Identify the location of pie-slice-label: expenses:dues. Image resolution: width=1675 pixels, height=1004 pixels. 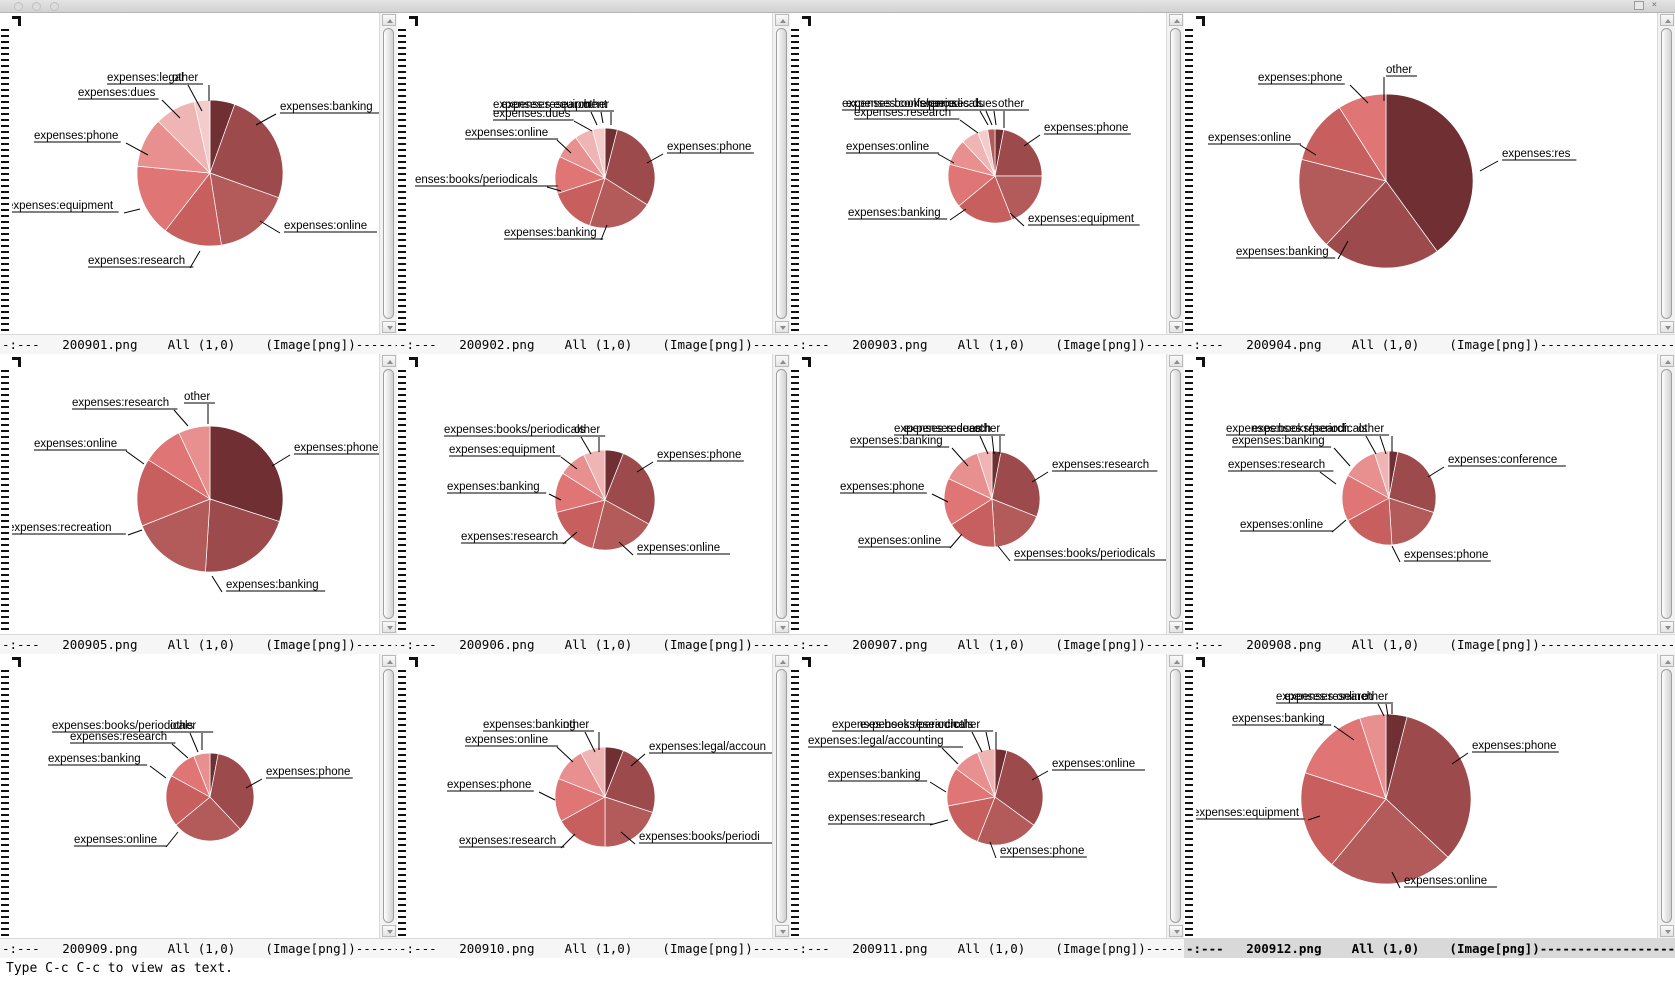
(959, 104).